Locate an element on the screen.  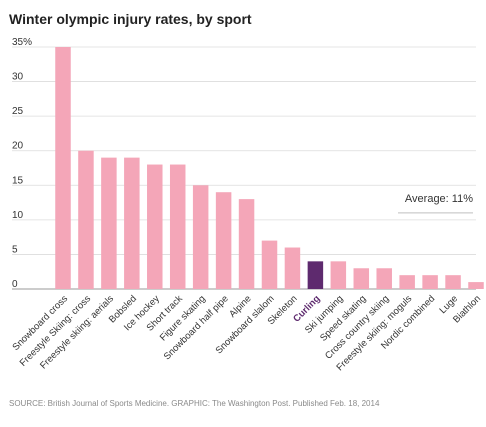
bar-curling is located at coordinates (315, 275).